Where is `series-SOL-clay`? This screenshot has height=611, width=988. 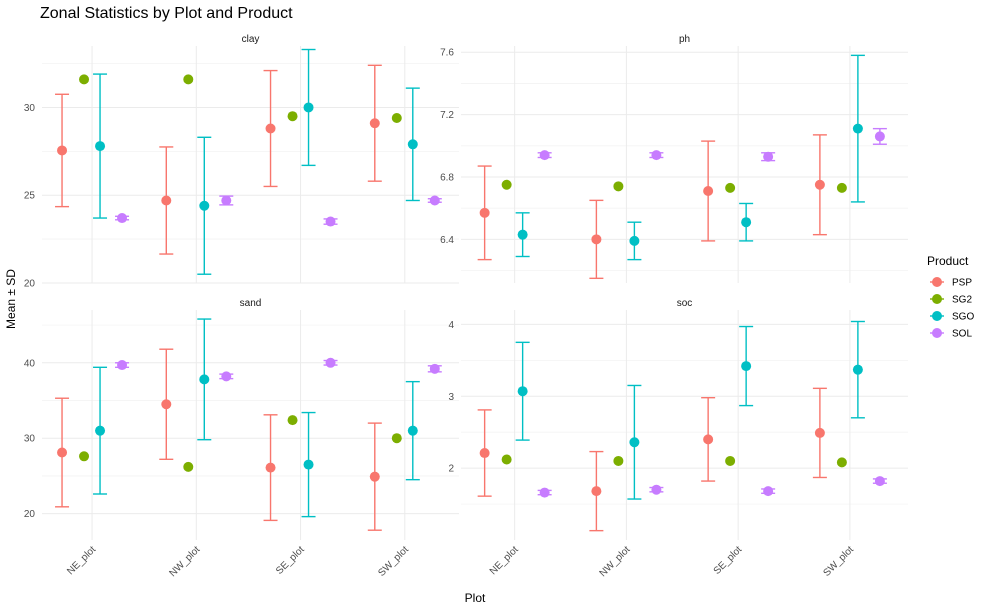
series-SOL-clay is located at coordinates (278, 211).